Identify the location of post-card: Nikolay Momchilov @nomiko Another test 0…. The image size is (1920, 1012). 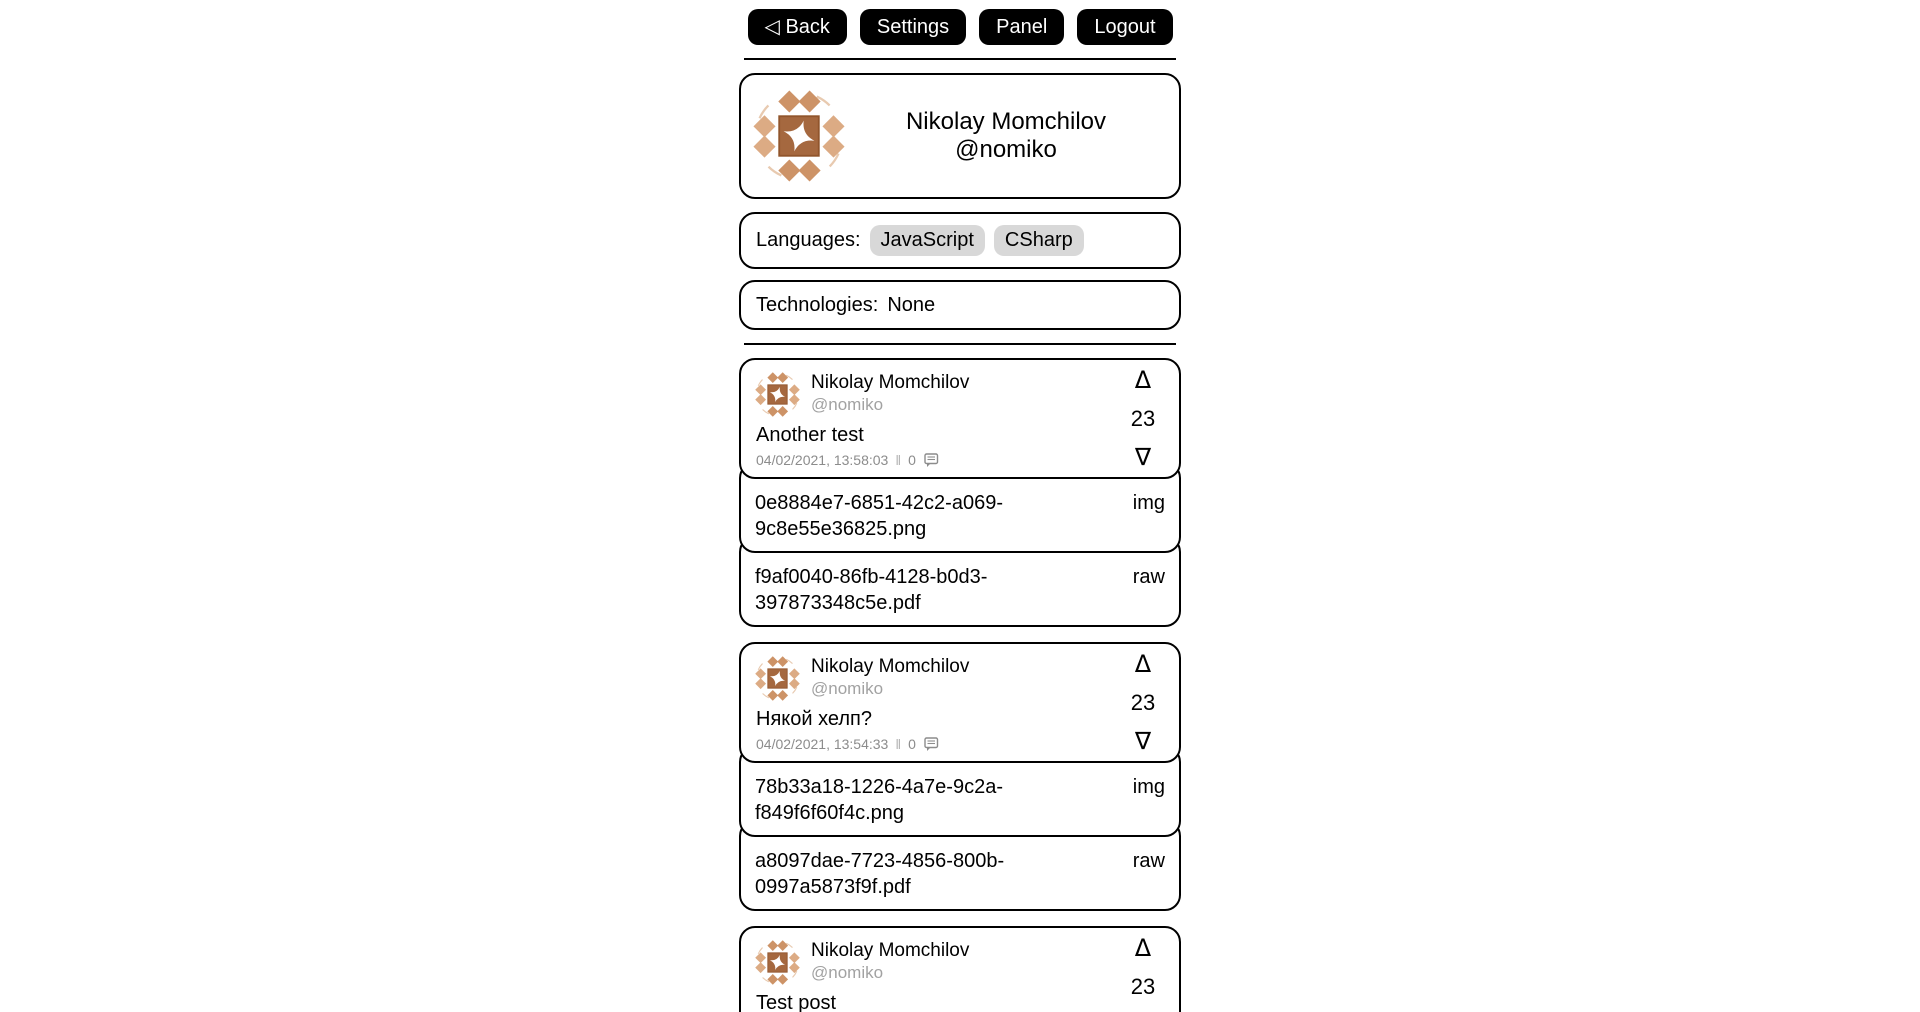
(960, 418).